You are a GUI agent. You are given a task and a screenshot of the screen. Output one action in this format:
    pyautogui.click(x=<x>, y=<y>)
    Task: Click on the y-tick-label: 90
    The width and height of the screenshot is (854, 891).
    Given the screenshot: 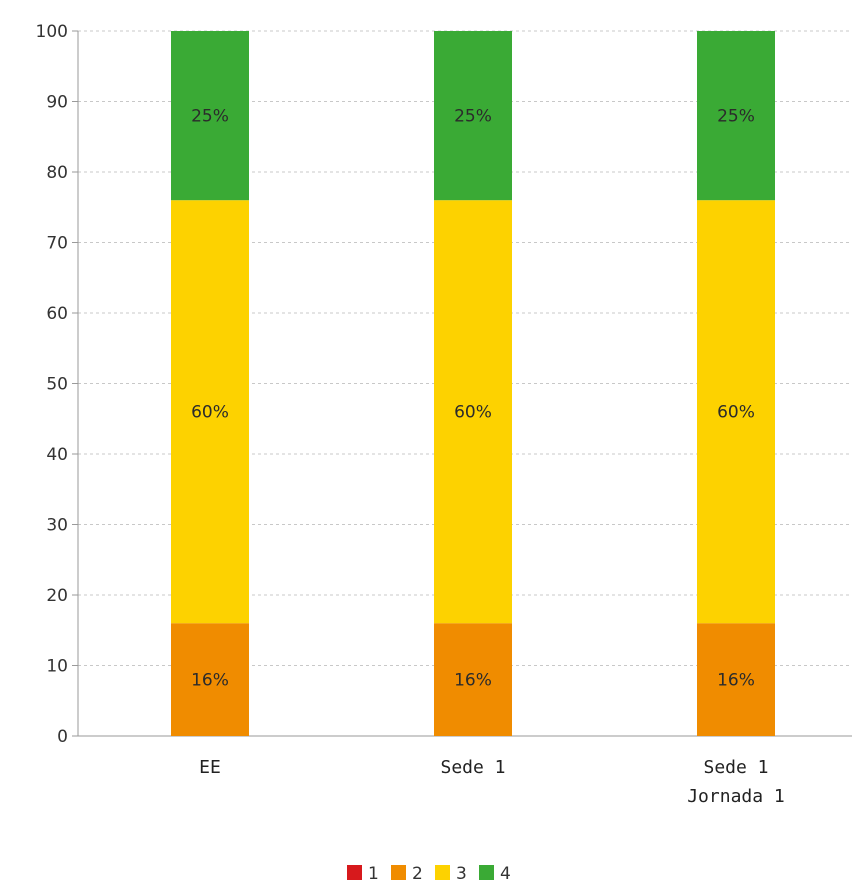 What is the action you would take?
    pyautogui.click(x=57, y=103)
    